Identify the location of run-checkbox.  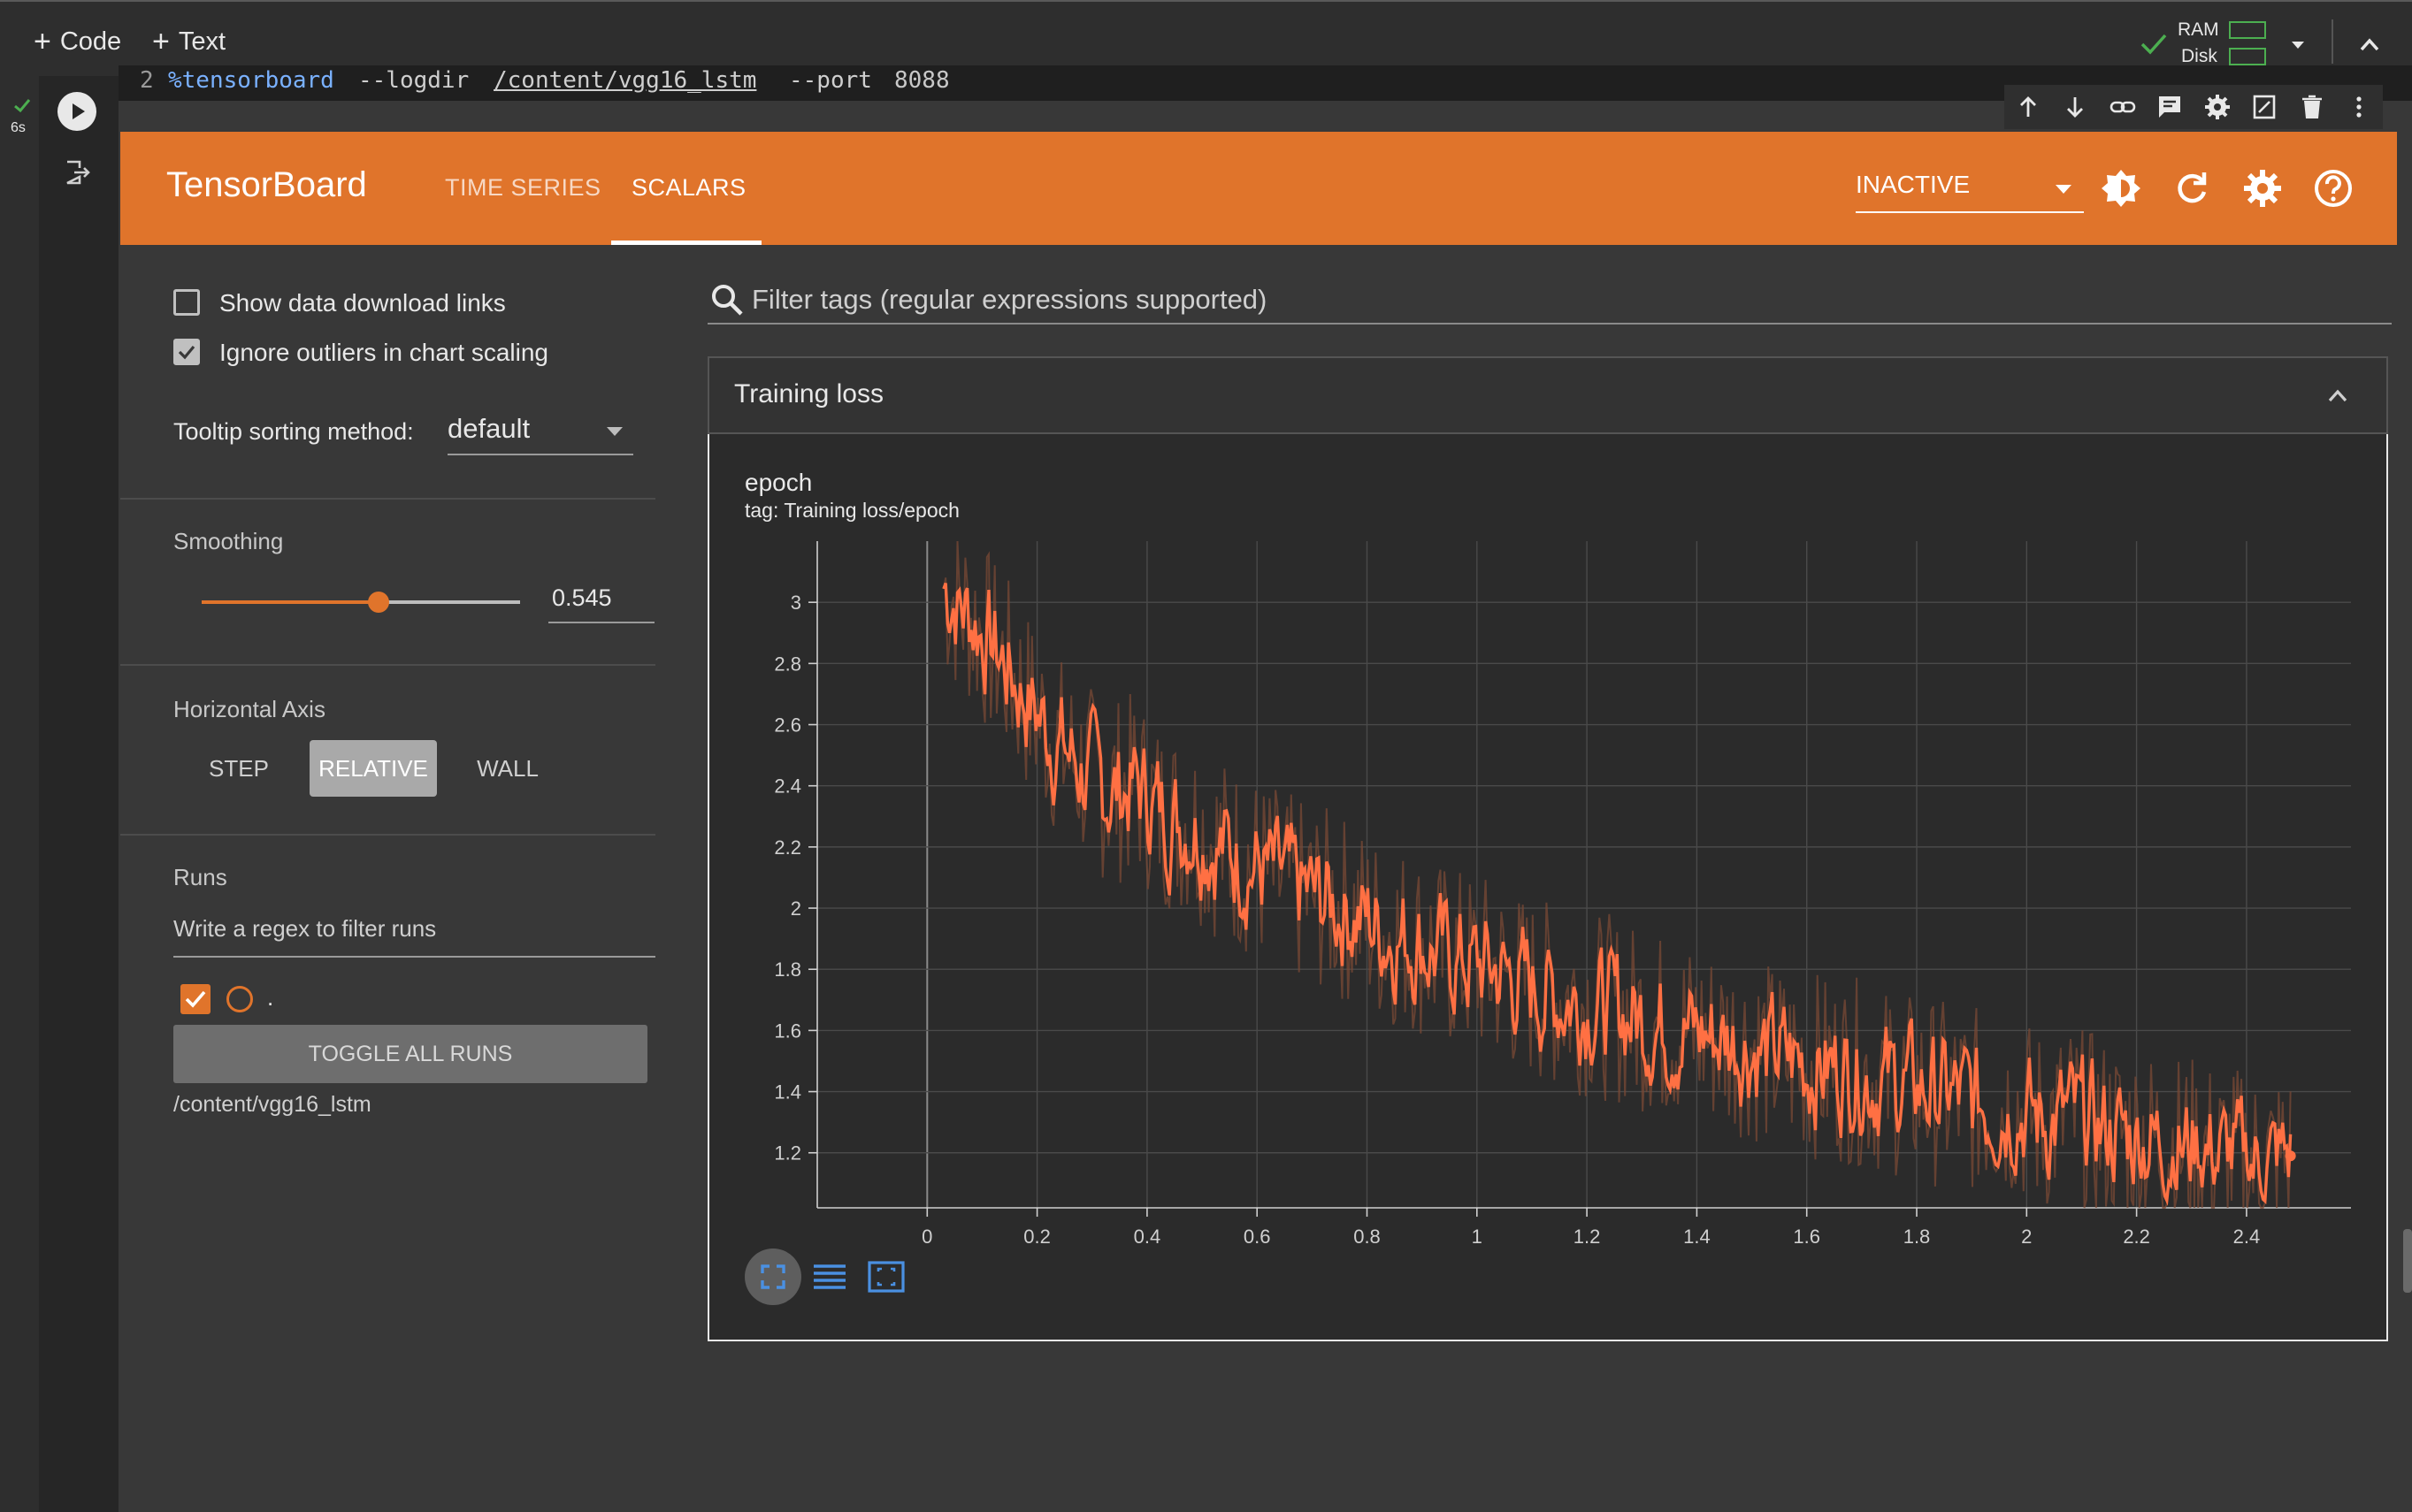
(196, 999).